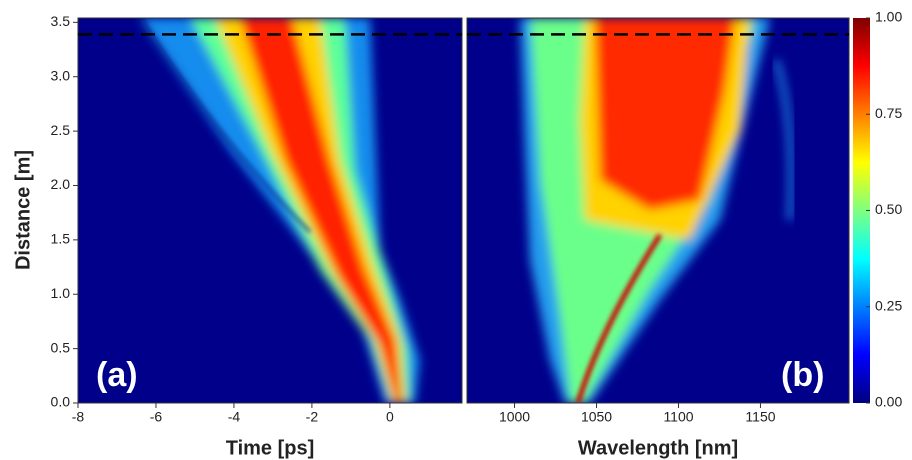 This screenshot has width=912, height=460. Describe the element at coordinates (861, 210) in the screenshot. I see `colorbar` at that location.